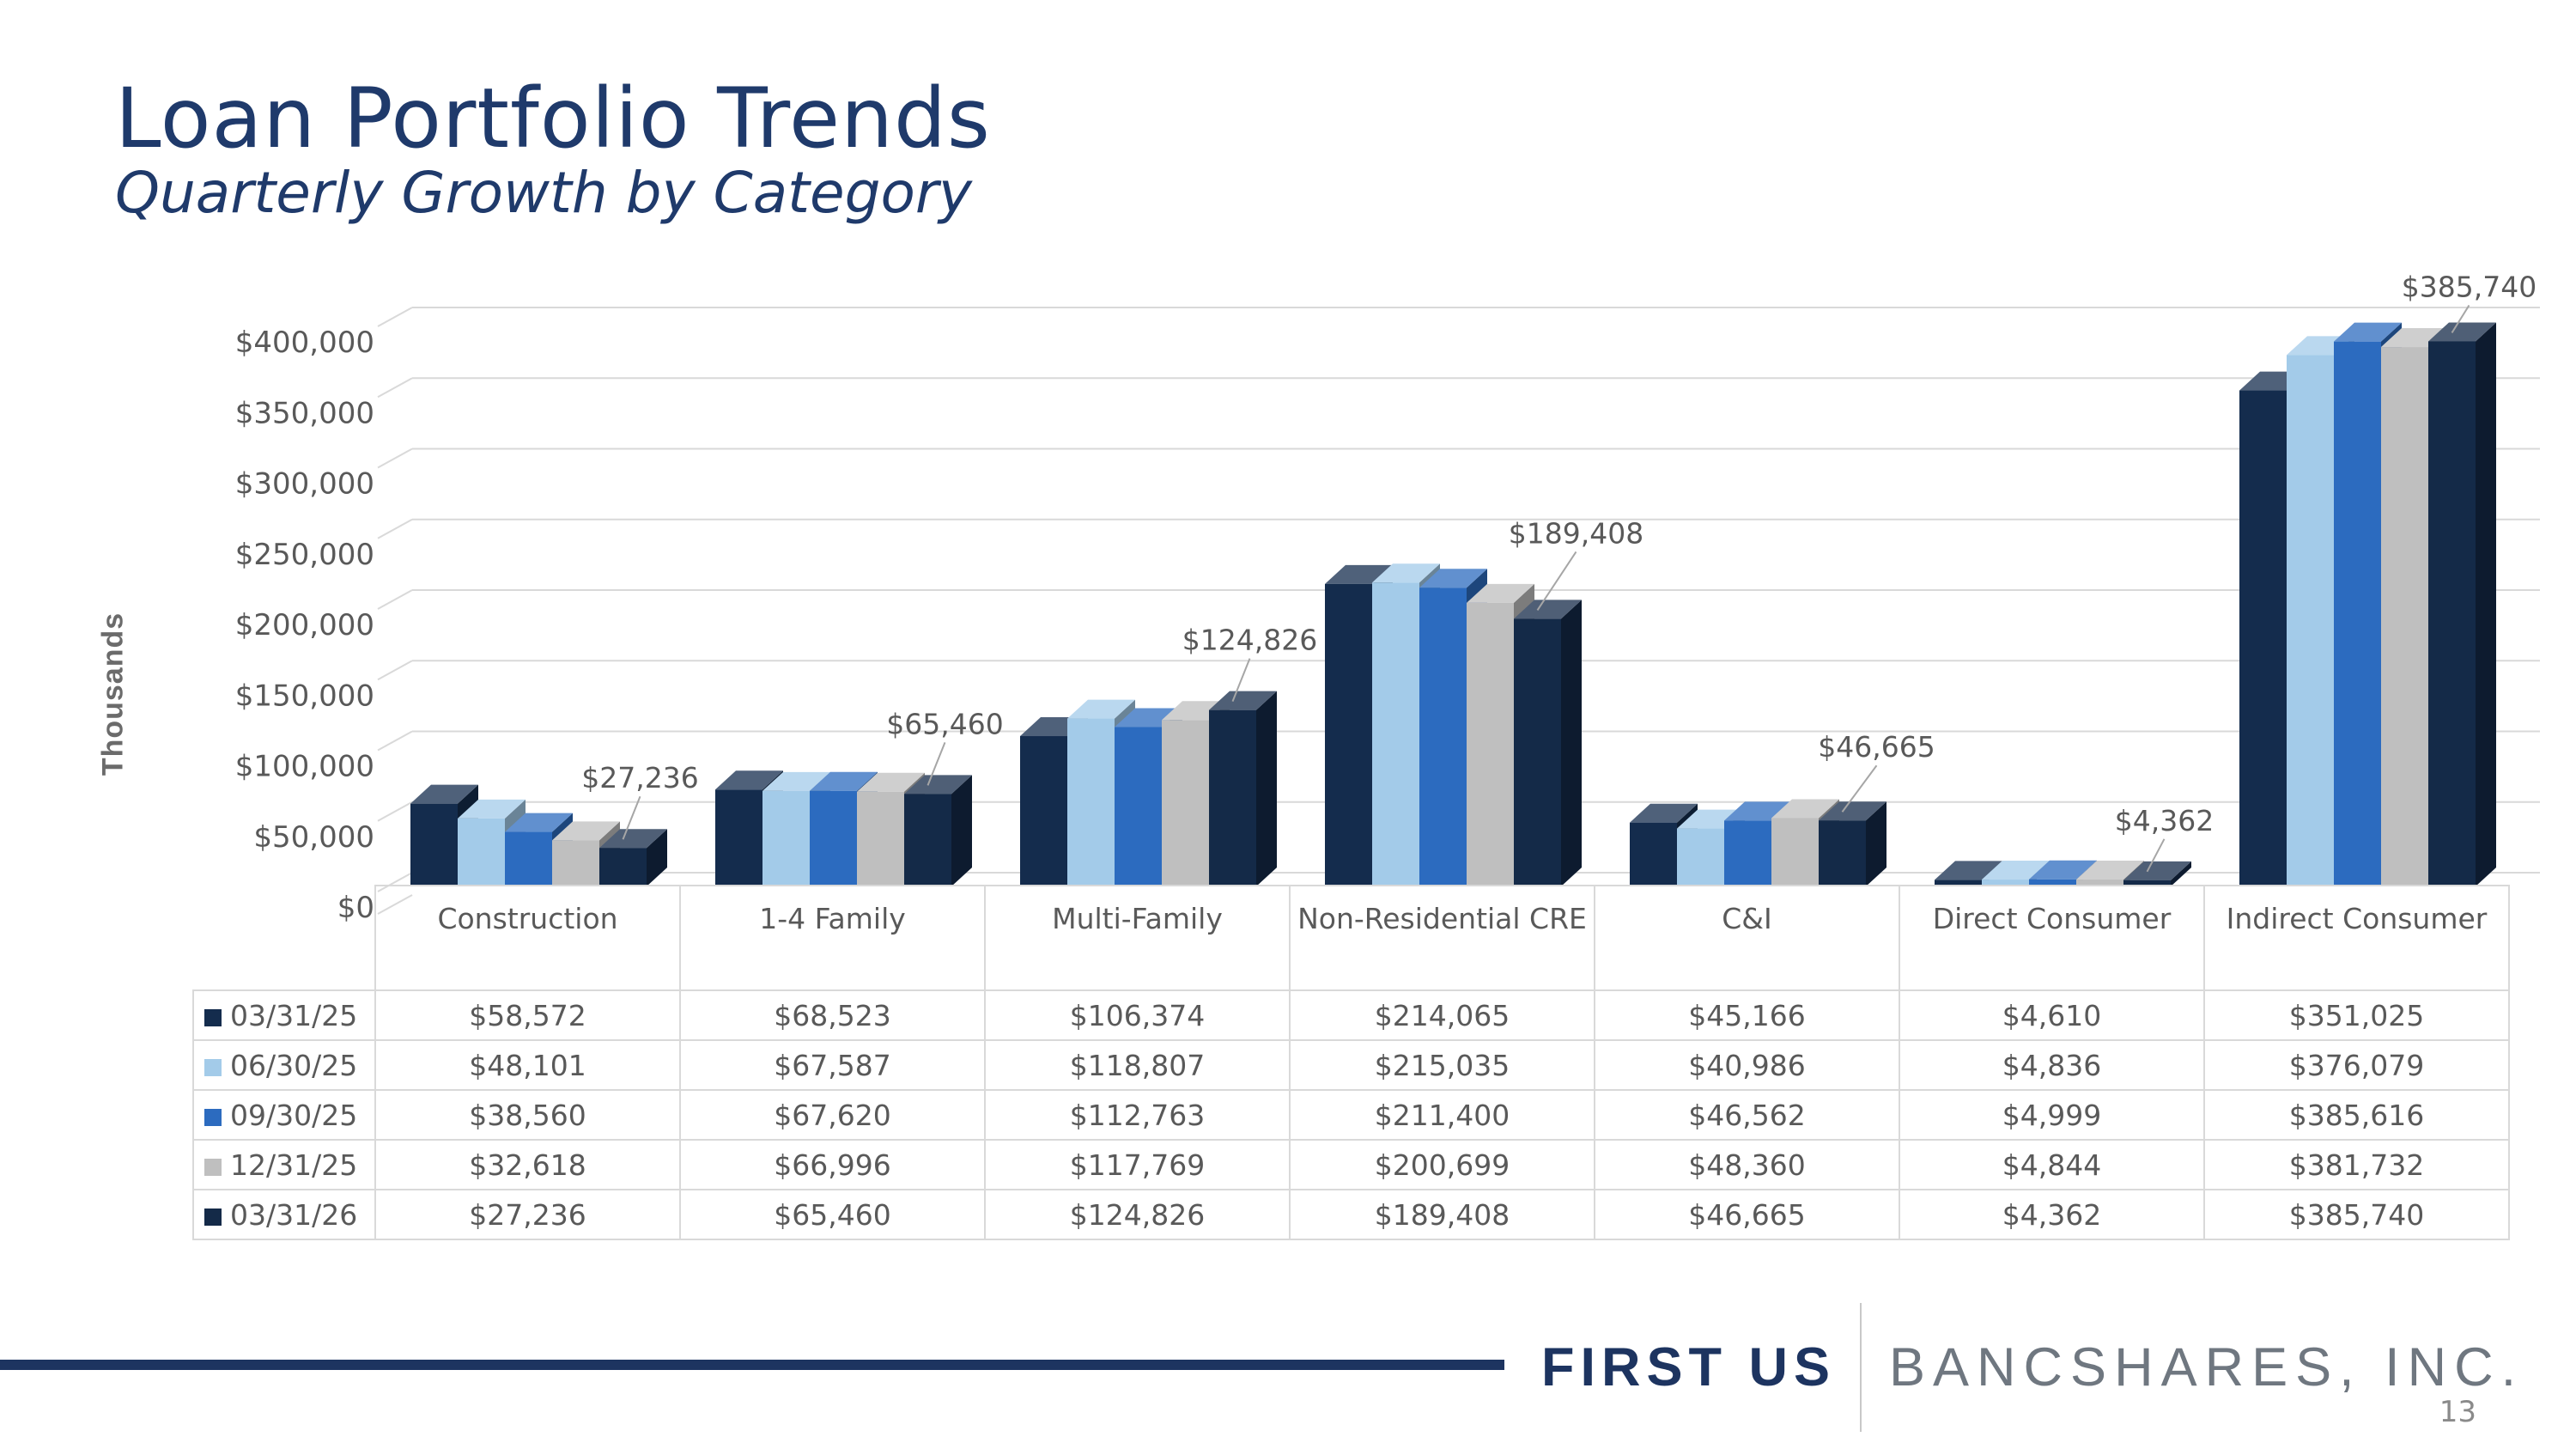 The image size is (2576, 1449). What do you see at coordinates (527, 1214) in the screenshot?
I see `table-cell: $27,236` at bounding box center [527, 1214].